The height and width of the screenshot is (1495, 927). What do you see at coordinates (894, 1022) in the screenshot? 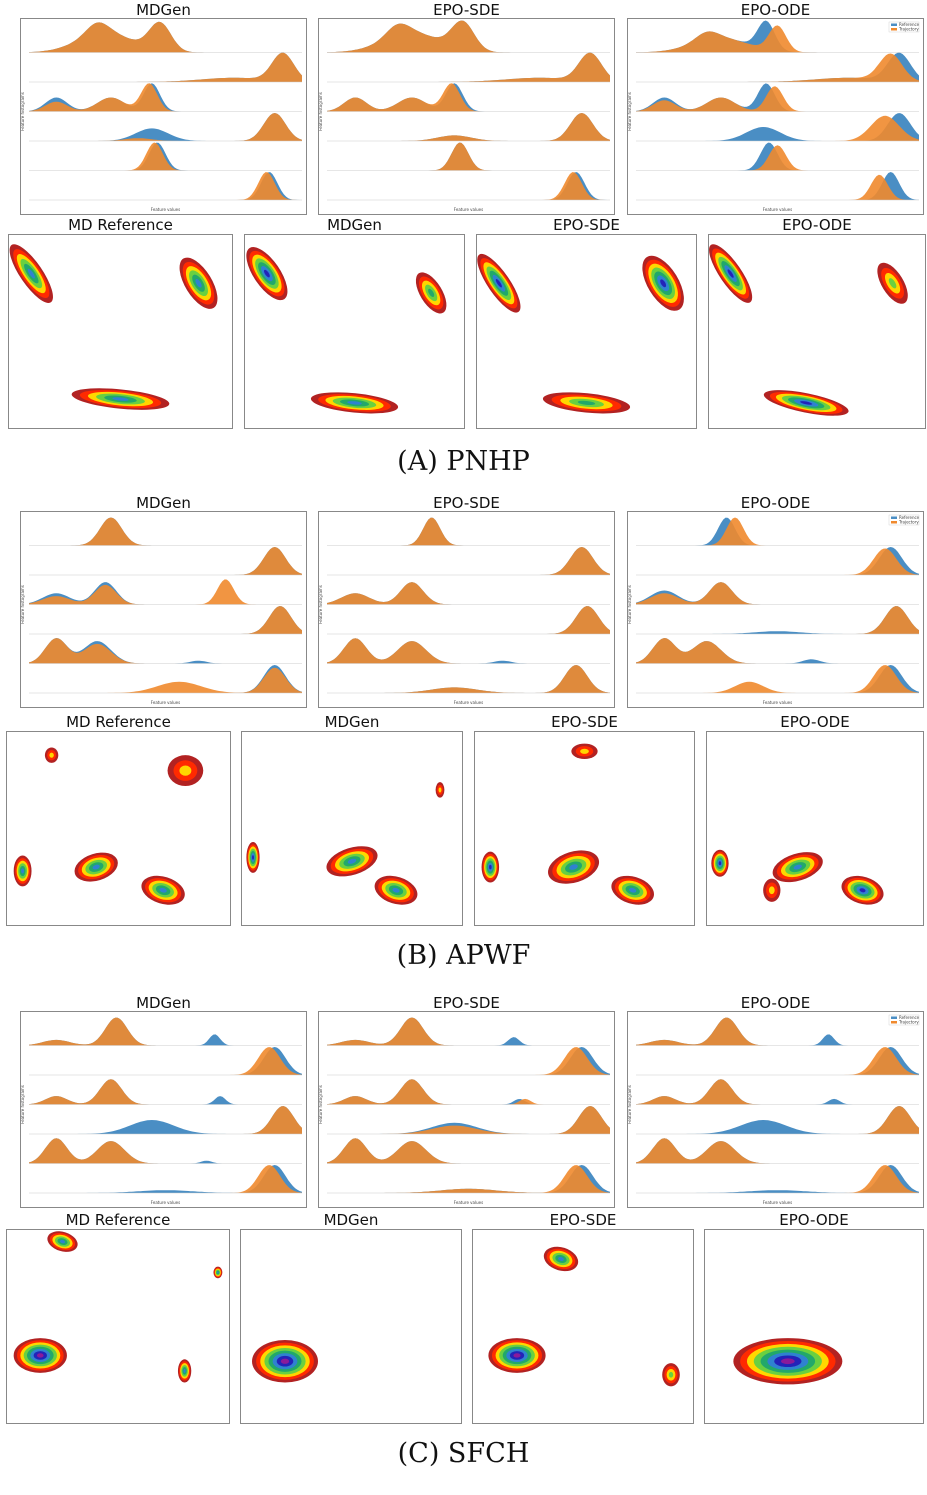
I see `legend-swatch-trajectory` at bounding box center [894, 1022].